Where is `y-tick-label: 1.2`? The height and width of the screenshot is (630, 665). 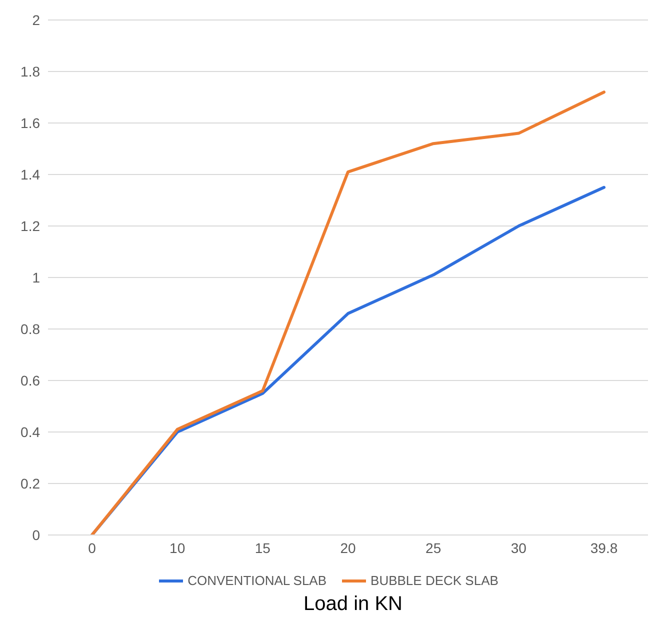
y-tick-label: 1.2 is located at coordinates (30, 226).